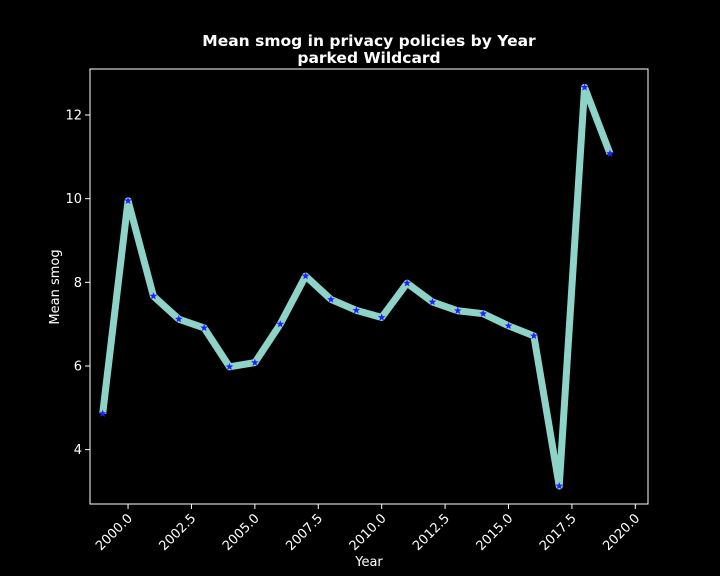 This screenshot has width=720, height=576. What do you see at coordinates (369, 41) in the screenshot?
I see `chart-title: Mean smog in privacy policies by Year` at bounding box center [369, 41].